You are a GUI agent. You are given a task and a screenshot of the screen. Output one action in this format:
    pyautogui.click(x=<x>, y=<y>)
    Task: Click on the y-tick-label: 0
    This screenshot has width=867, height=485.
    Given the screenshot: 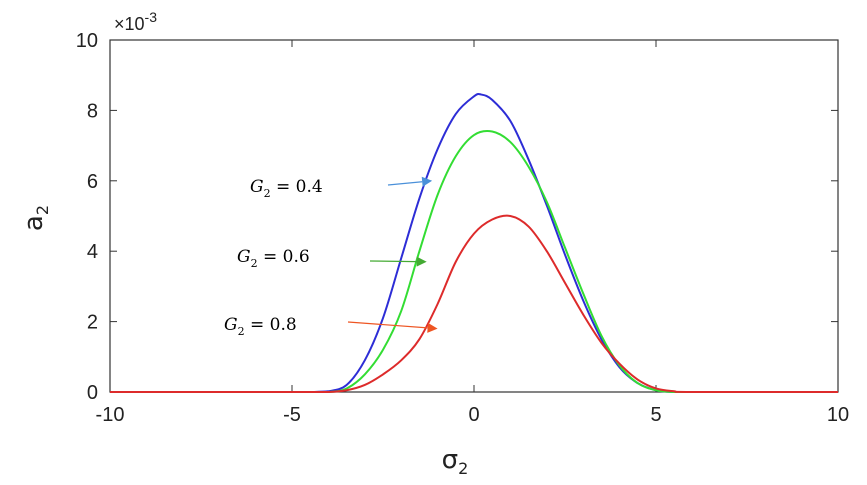 What is the action you would take?
    pyautogui.click(x=92, y=393)
    